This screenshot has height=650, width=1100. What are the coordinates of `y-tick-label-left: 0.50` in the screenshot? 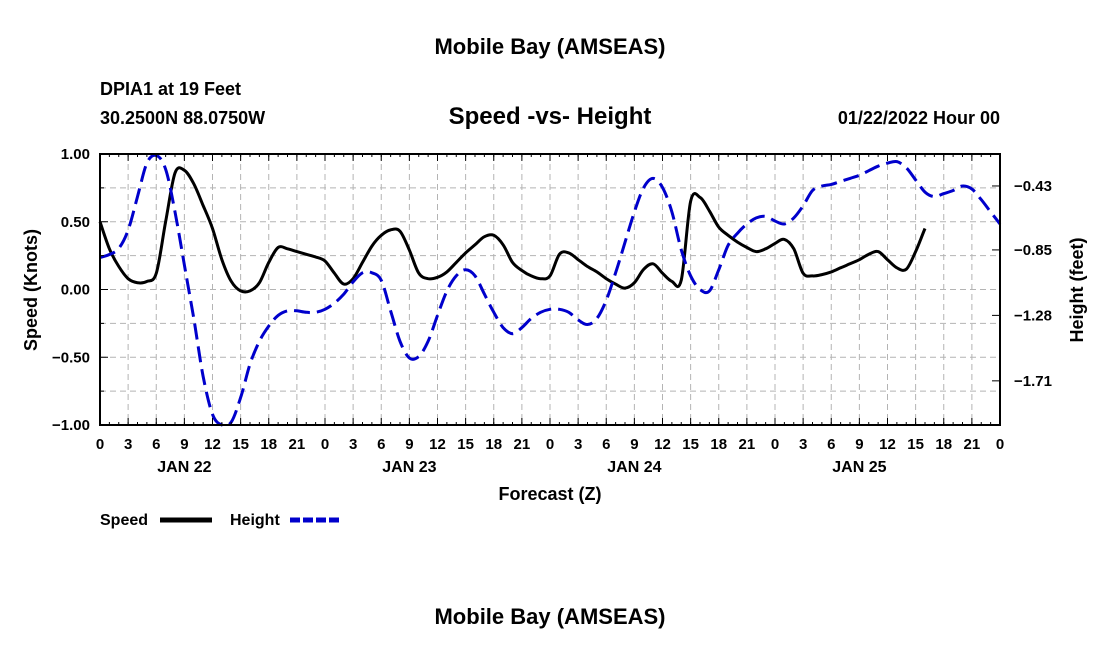 It's located at (75, 222).